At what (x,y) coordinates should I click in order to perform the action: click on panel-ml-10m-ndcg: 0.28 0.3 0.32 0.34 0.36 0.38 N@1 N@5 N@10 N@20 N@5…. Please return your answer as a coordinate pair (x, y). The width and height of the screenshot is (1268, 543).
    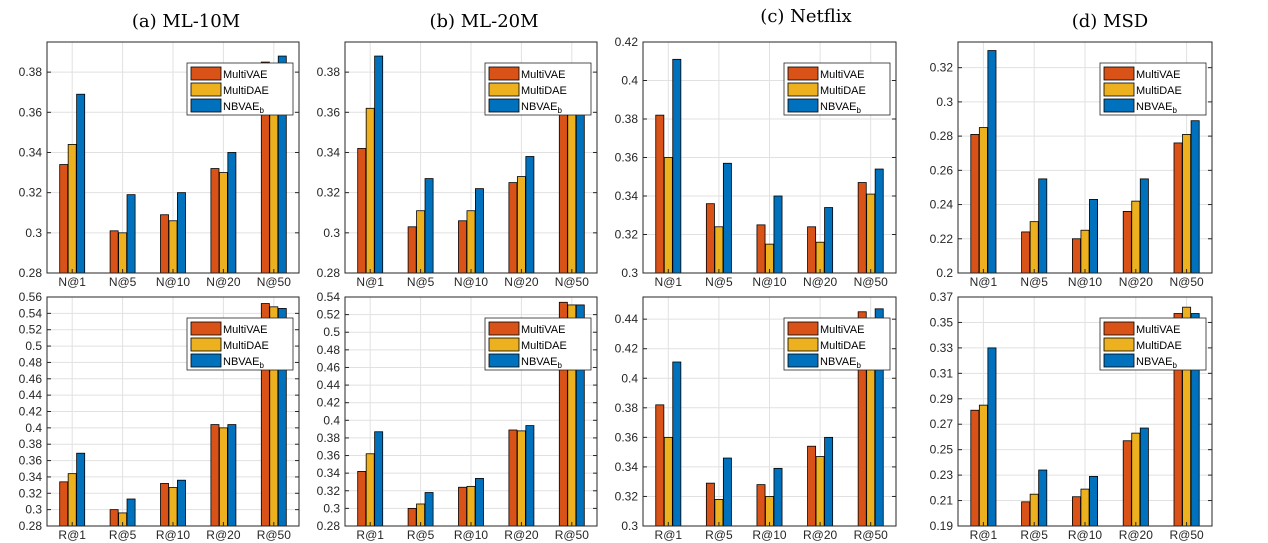
    Looking at the image, I should click on (159, 165).